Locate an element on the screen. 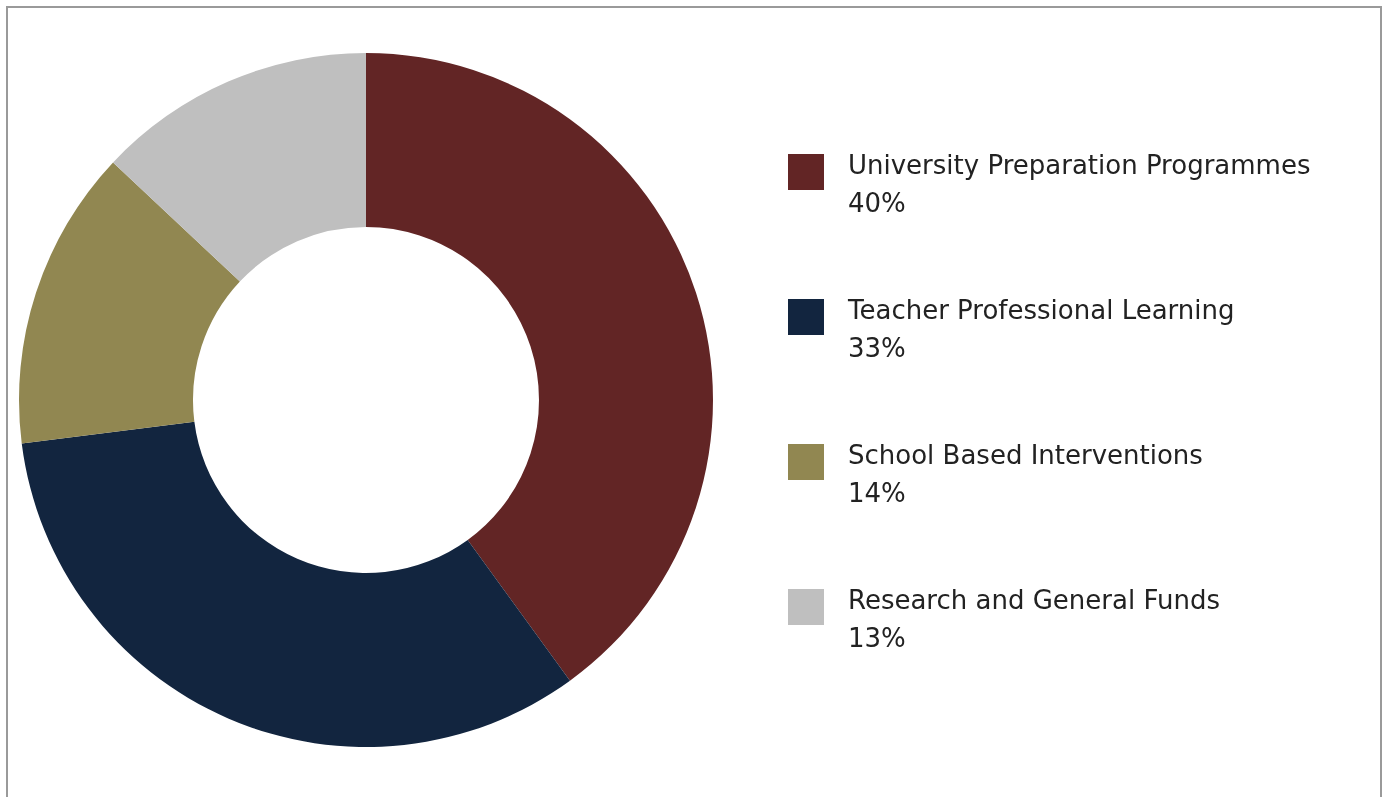 The image size is (1387, 797). data-label: 33% is located at coordinates (877, 348).